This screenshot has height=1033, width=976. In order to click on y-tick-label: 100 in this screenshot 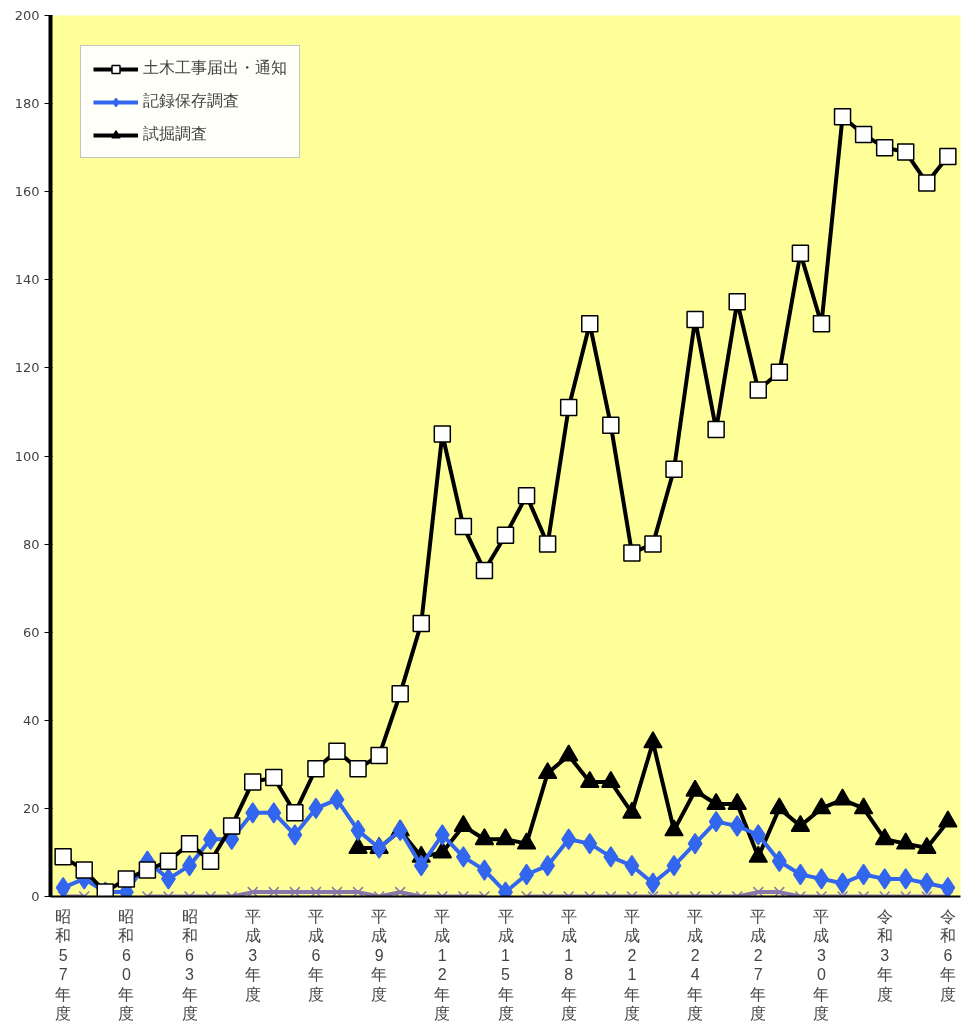, I will do `click(27, 456)`.